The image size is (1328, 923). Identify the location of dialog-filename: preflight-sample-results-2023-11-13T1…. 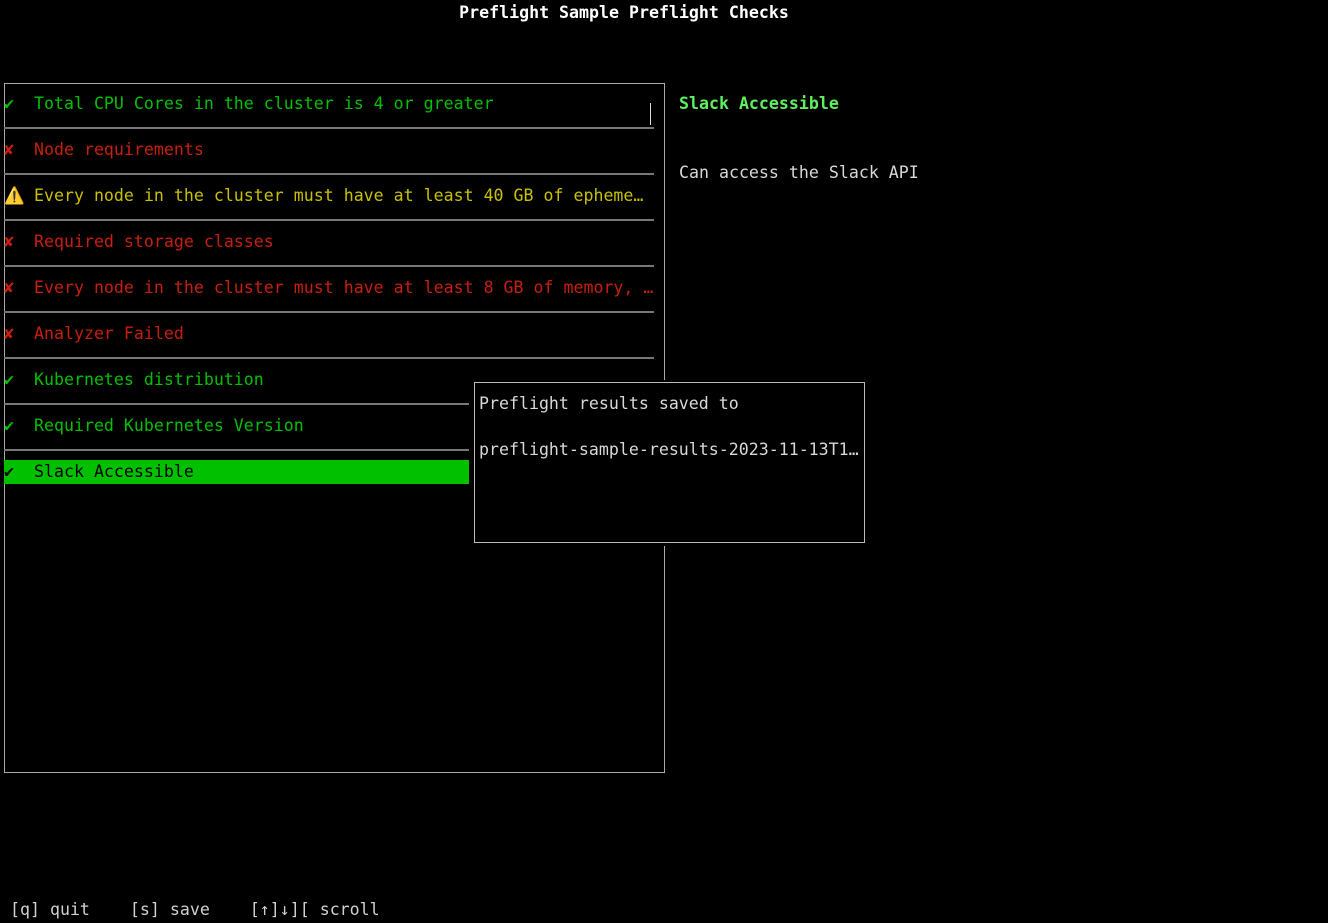
(669, 449).